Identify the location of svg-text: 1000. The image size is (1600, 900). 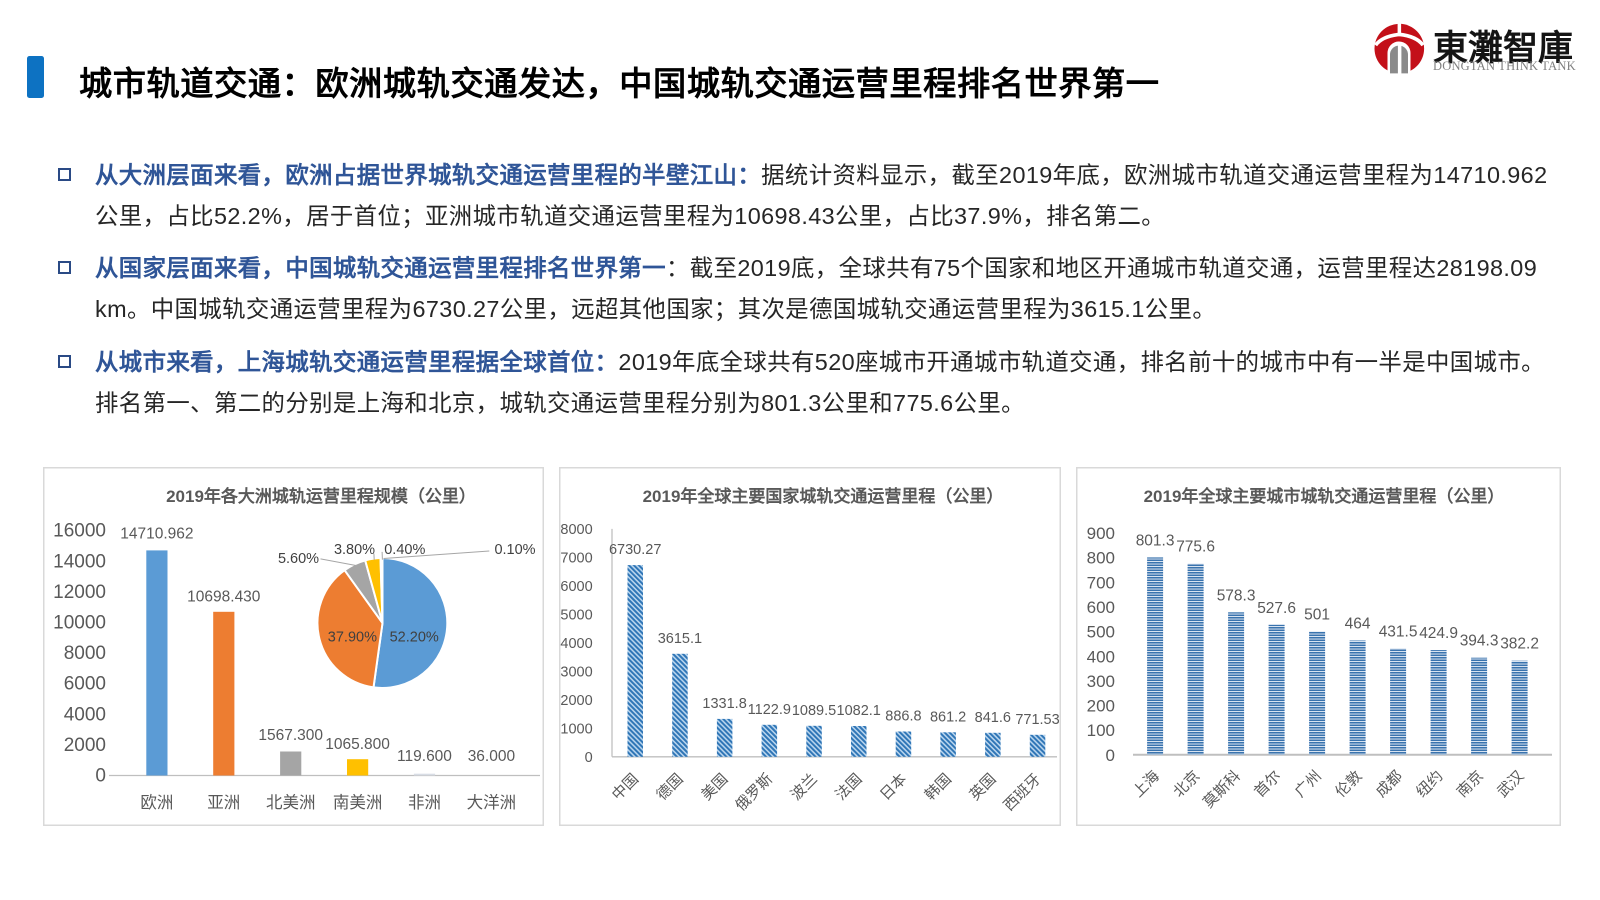
(576, 729).